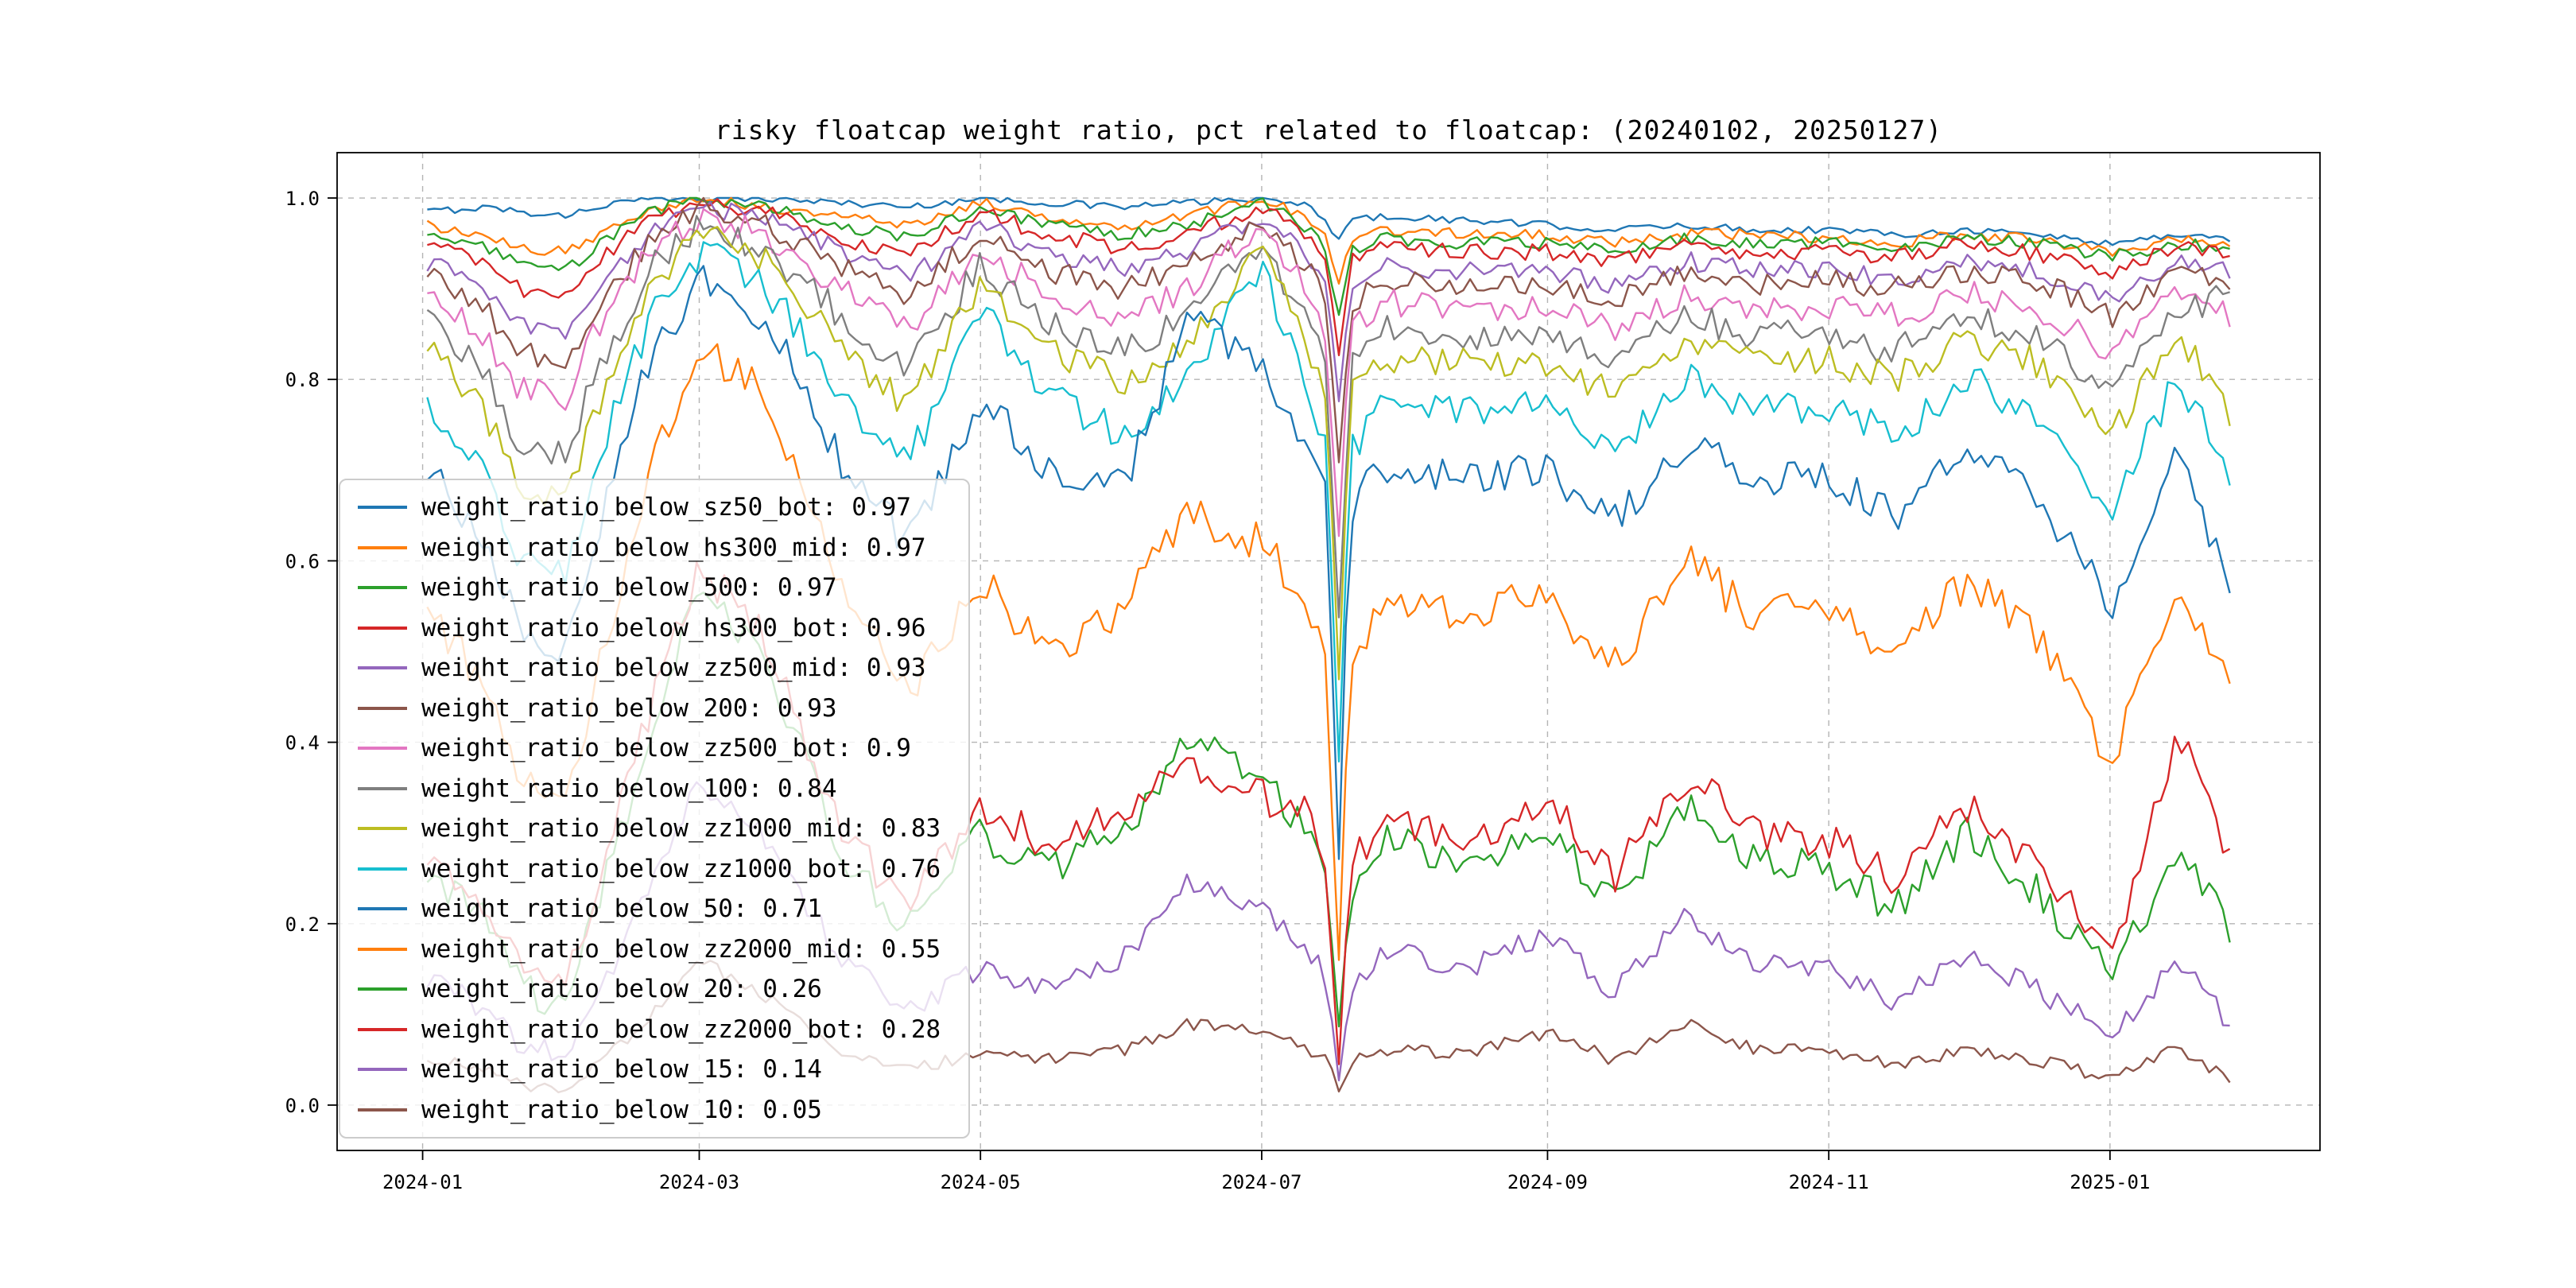 The height and width of the screenshot is (1288, 2576). I want to click on legend-label: weight_ratio_below_zz2000_bot: 0.28, so click(681, 1029).